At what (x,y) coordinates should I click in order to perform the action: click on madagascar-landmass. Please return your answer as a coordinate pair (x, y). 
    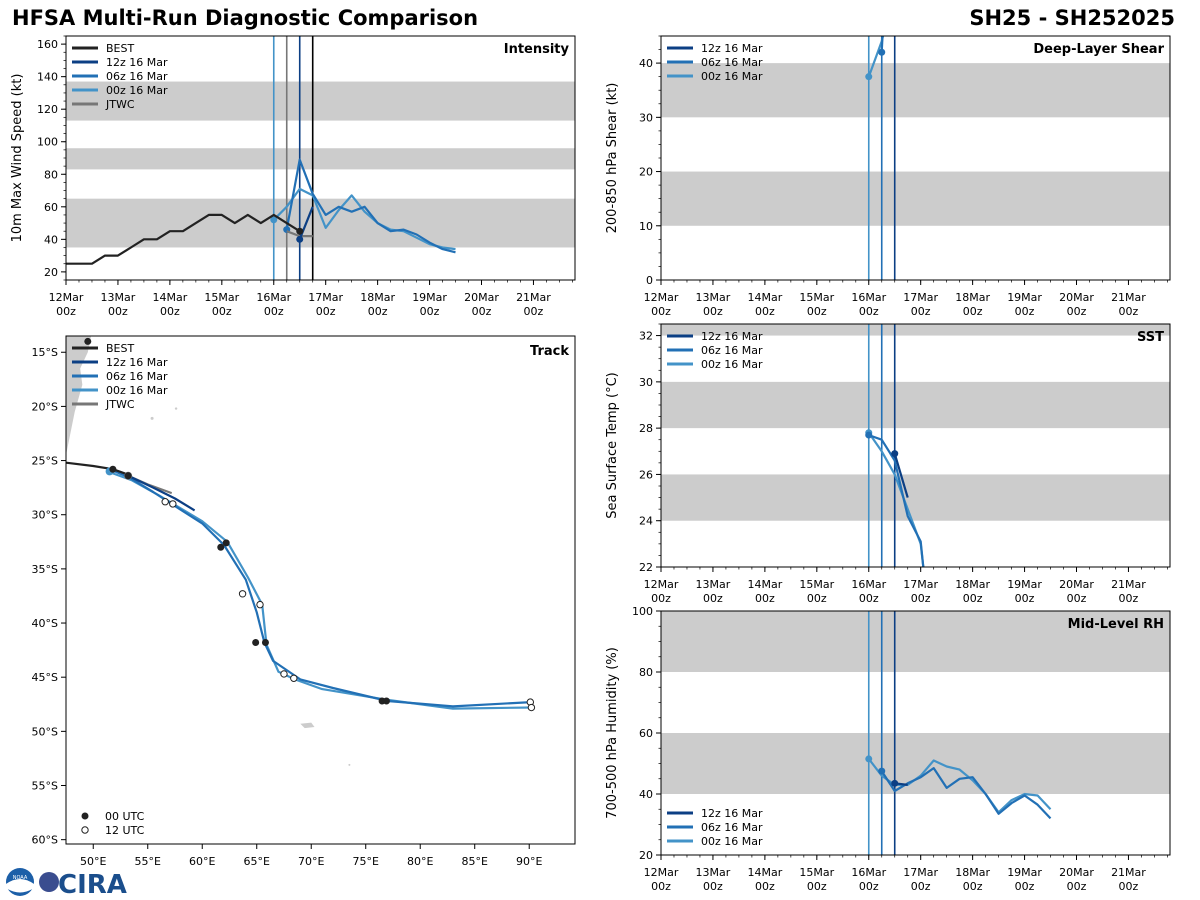
    Looking at the image, I should click on (79, 396).